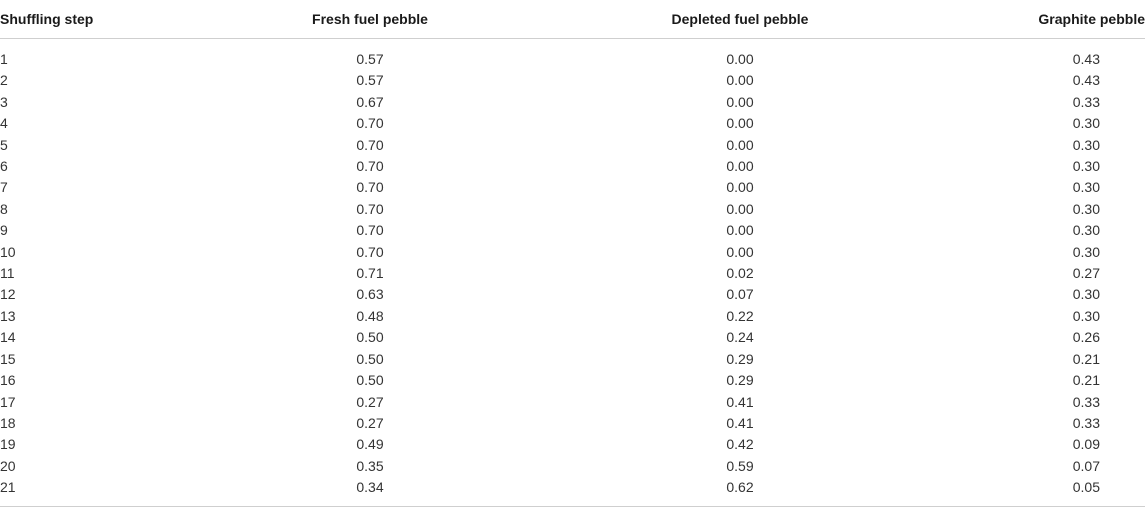 The height and width of the screenshot is (509, 1145). Describe the element at coordinates (572, 402) in the screenshot. I see `table-row: 17 0.27 0.41 0.33` at that location.